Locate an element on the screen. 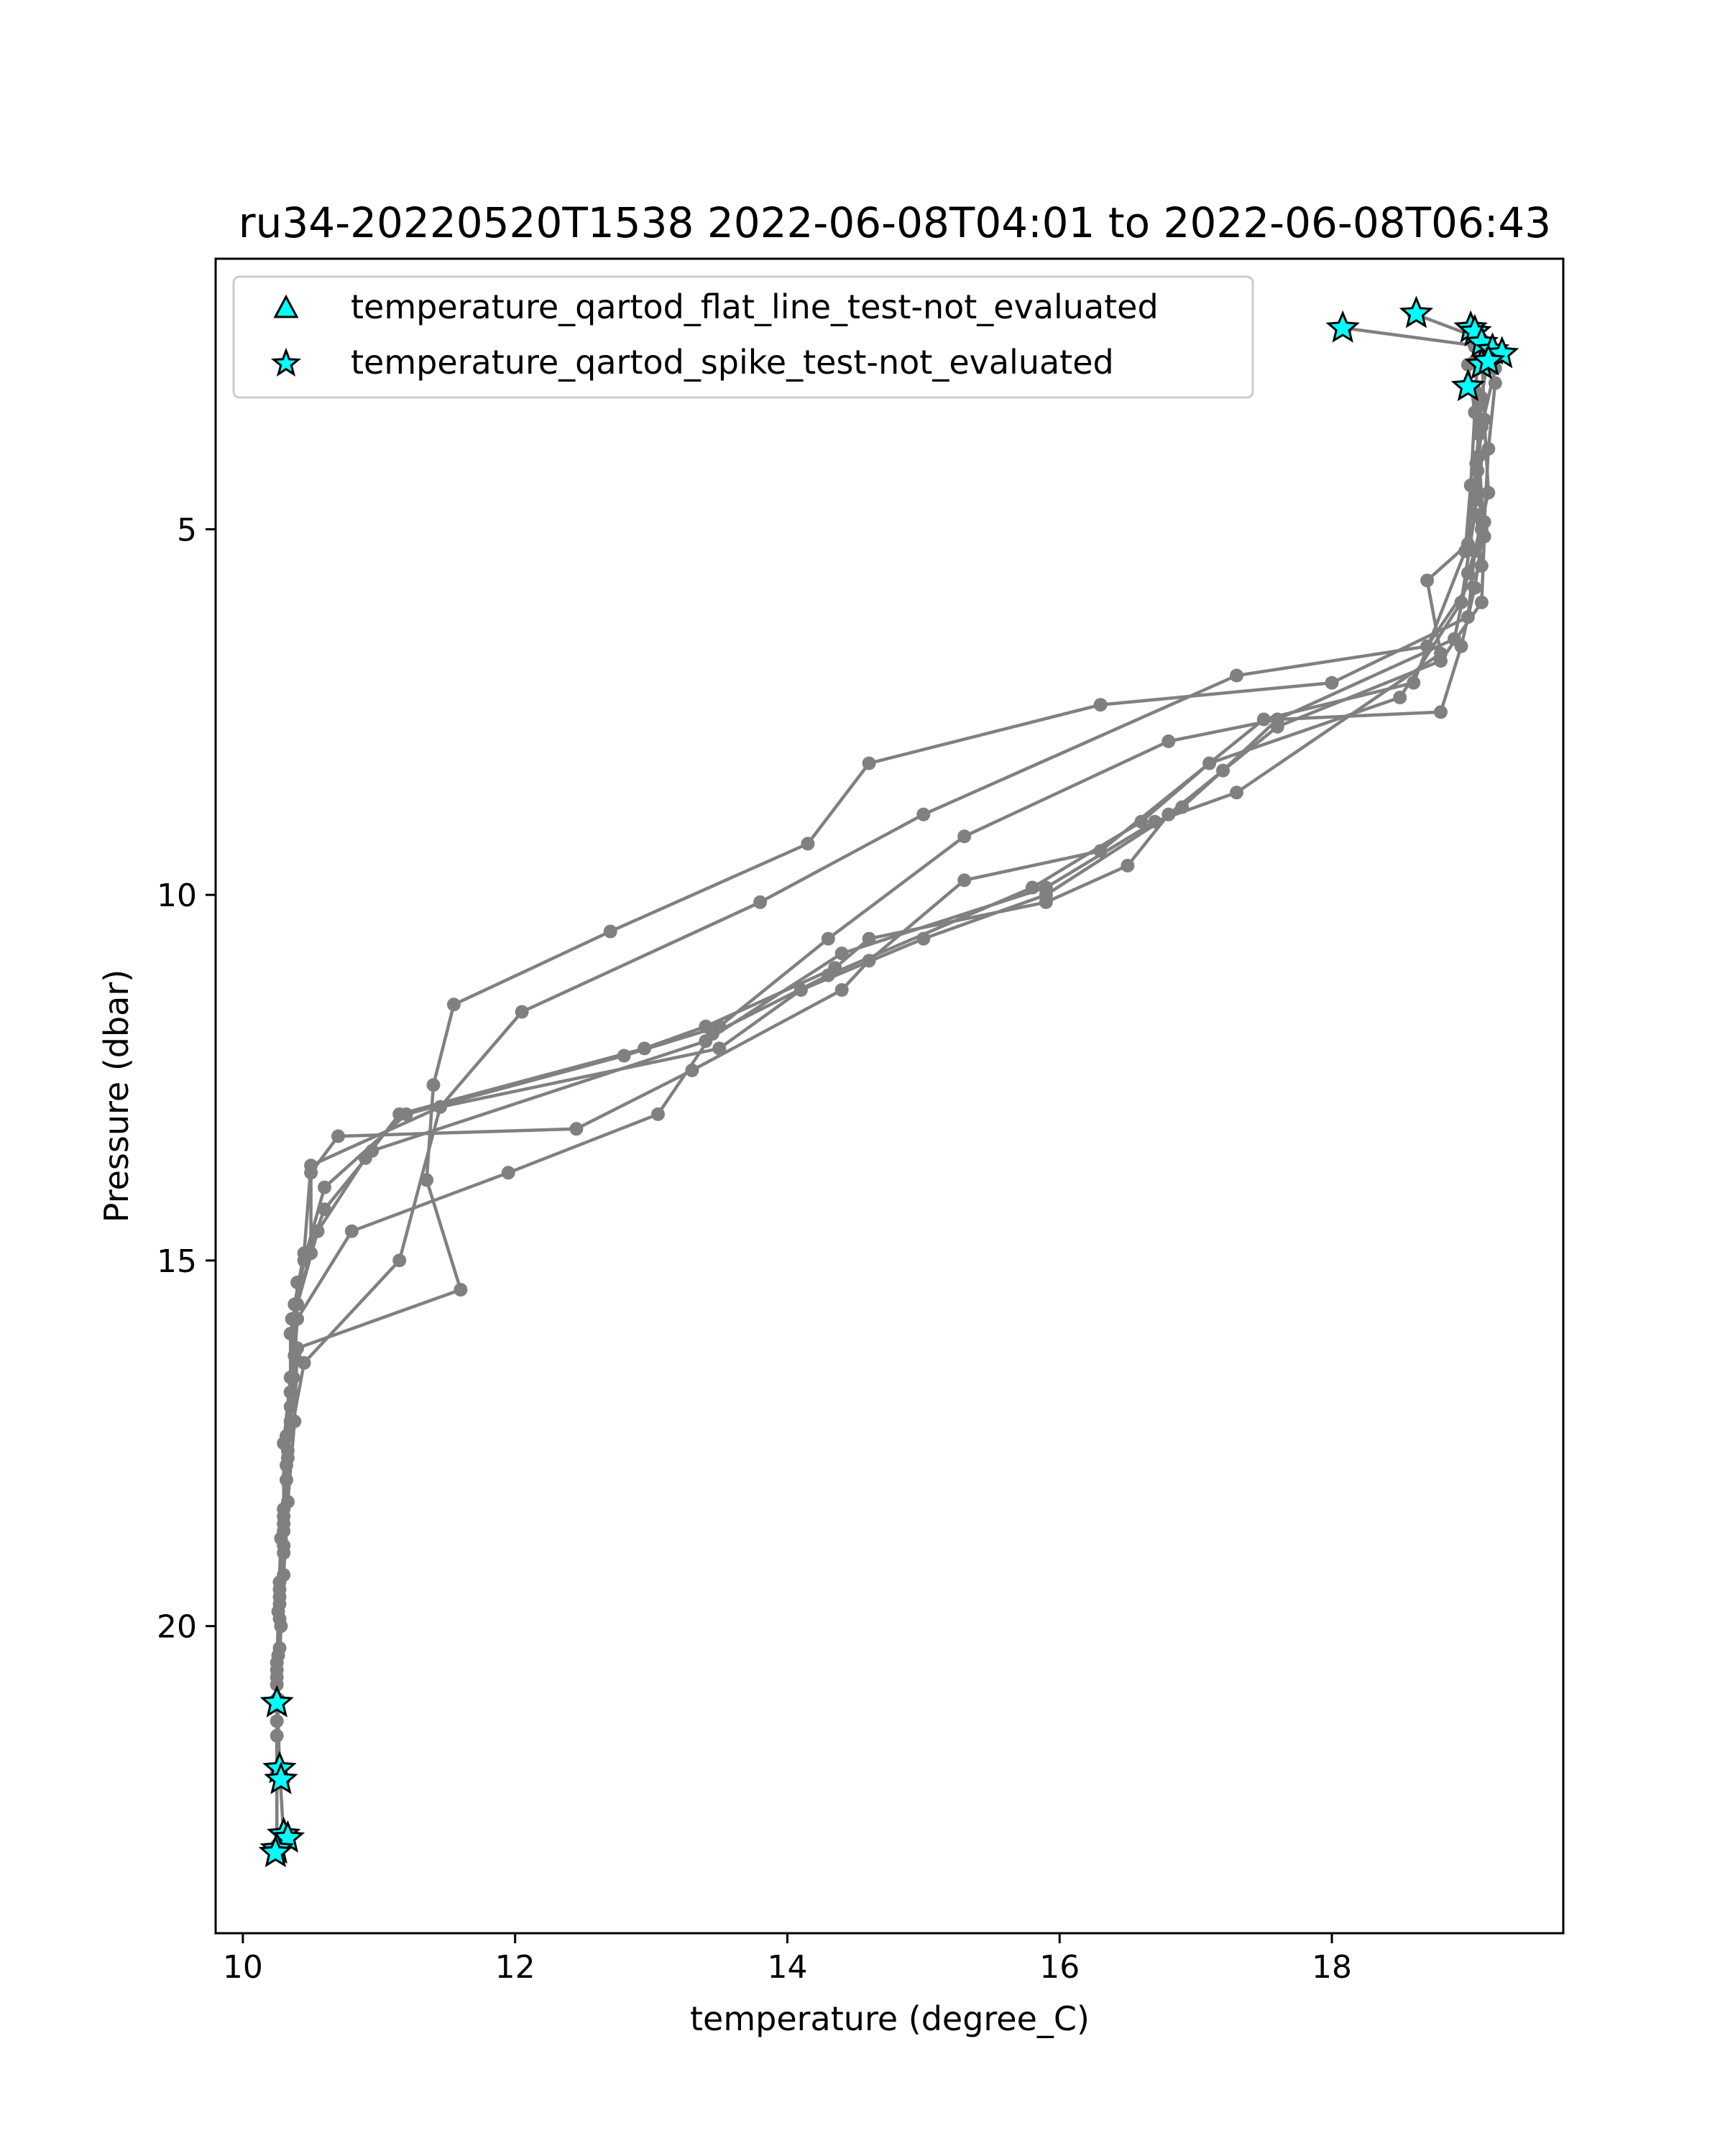 The image size is (1725, 2156). x-axis-label: temperature (degree_C) is located at coordinates (890, 2018).